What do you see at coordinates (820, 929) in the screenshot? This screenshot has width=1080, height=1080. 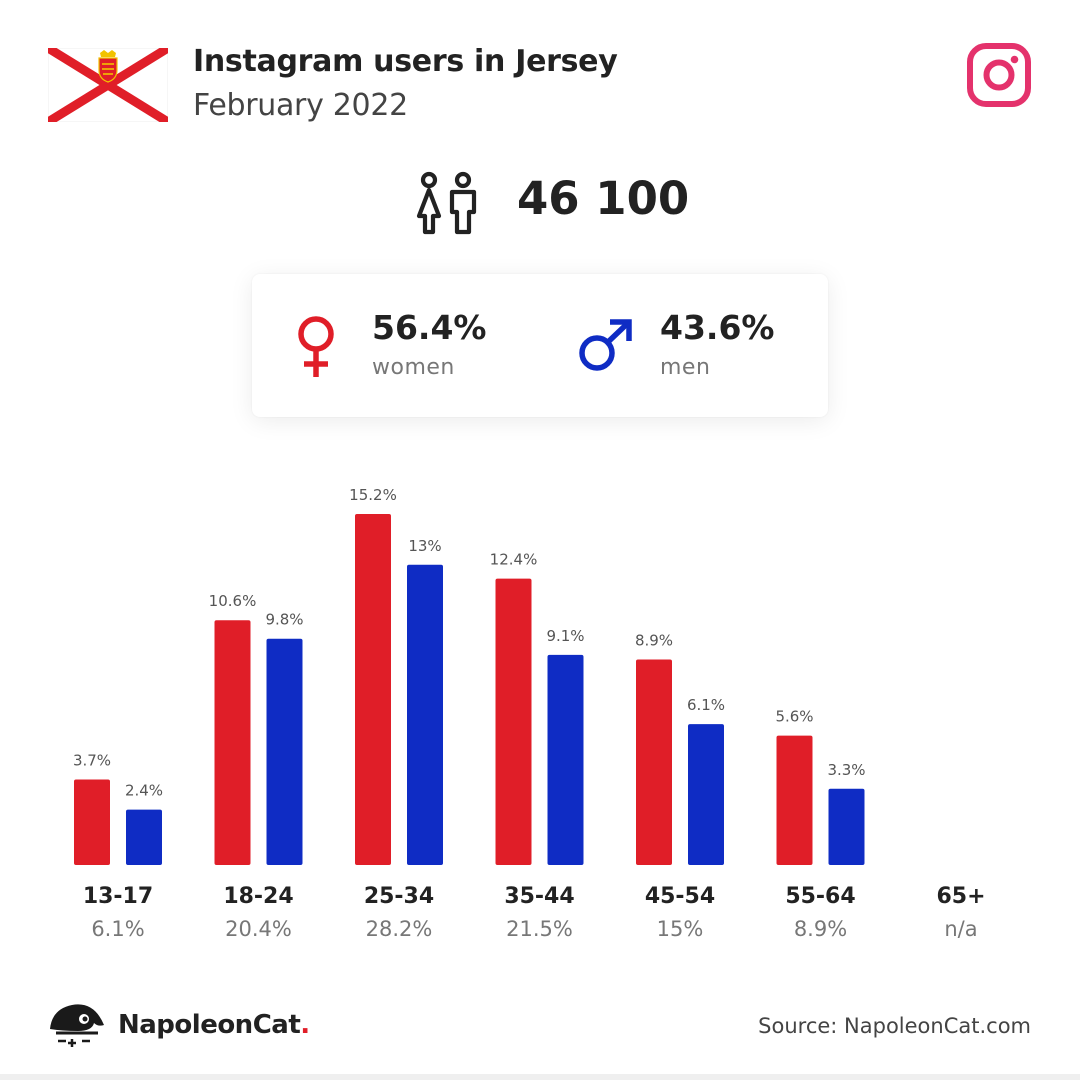 I see `age-group-total: 8.9%` at bounding box center [820, 929].